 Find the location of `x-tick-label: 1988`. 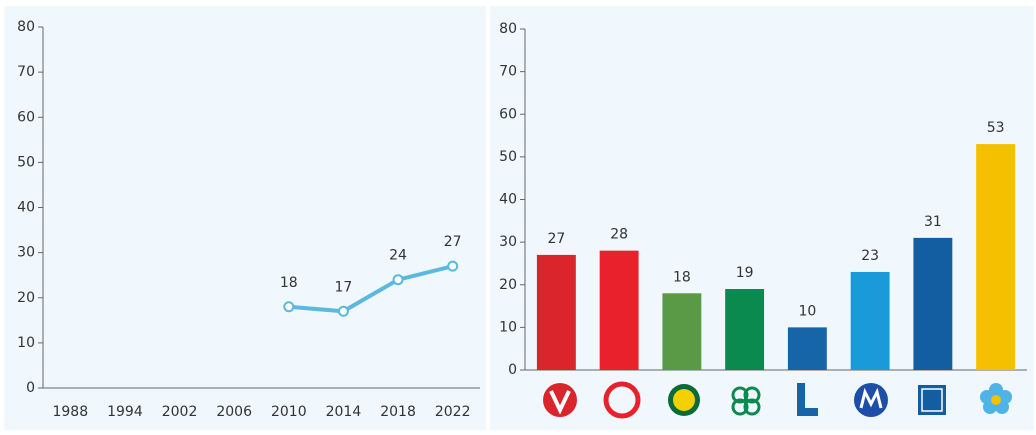

x-tick-label: 1988 is located at coordinates (70, 412).